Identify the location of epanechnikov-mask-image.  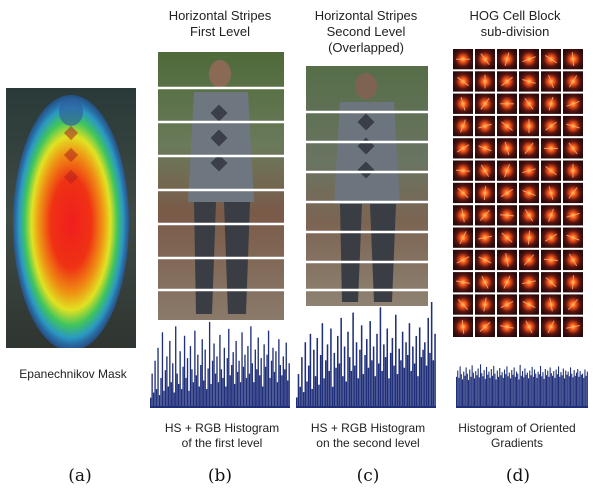
(71, 218).